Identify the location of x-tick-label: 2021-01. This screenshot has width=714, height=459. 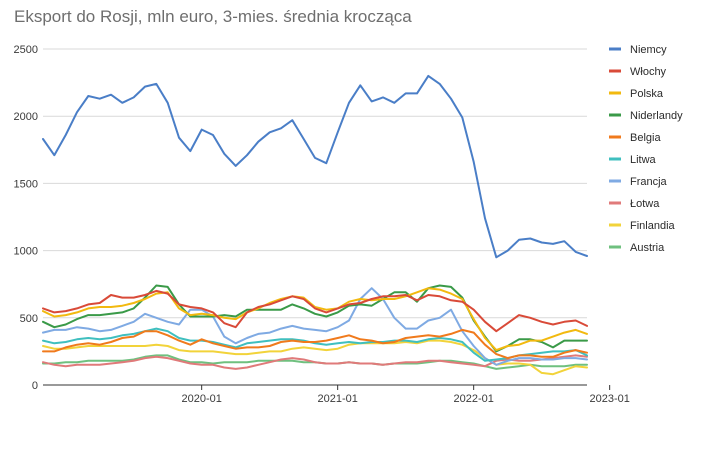
(337, 399).